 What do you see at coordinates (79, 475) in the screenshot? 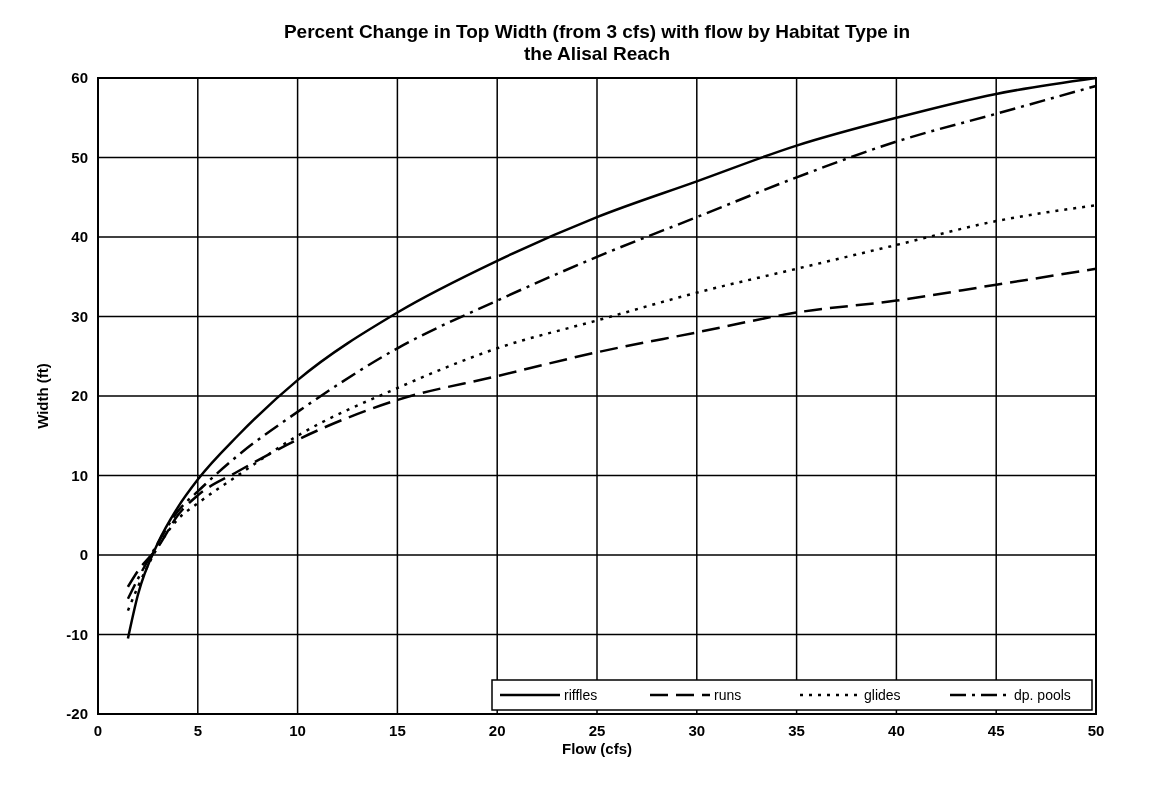
I see `y-tick-label: 10` at bounding box center [79, 475].